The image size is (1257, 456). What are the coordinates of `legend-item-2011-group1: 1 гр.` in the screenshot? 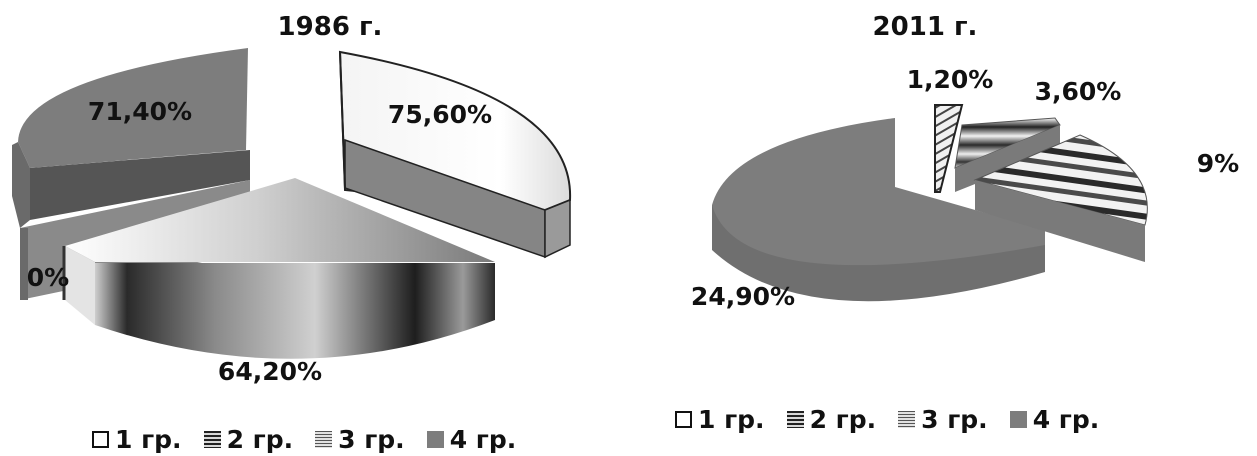 It's located at (720, 419).